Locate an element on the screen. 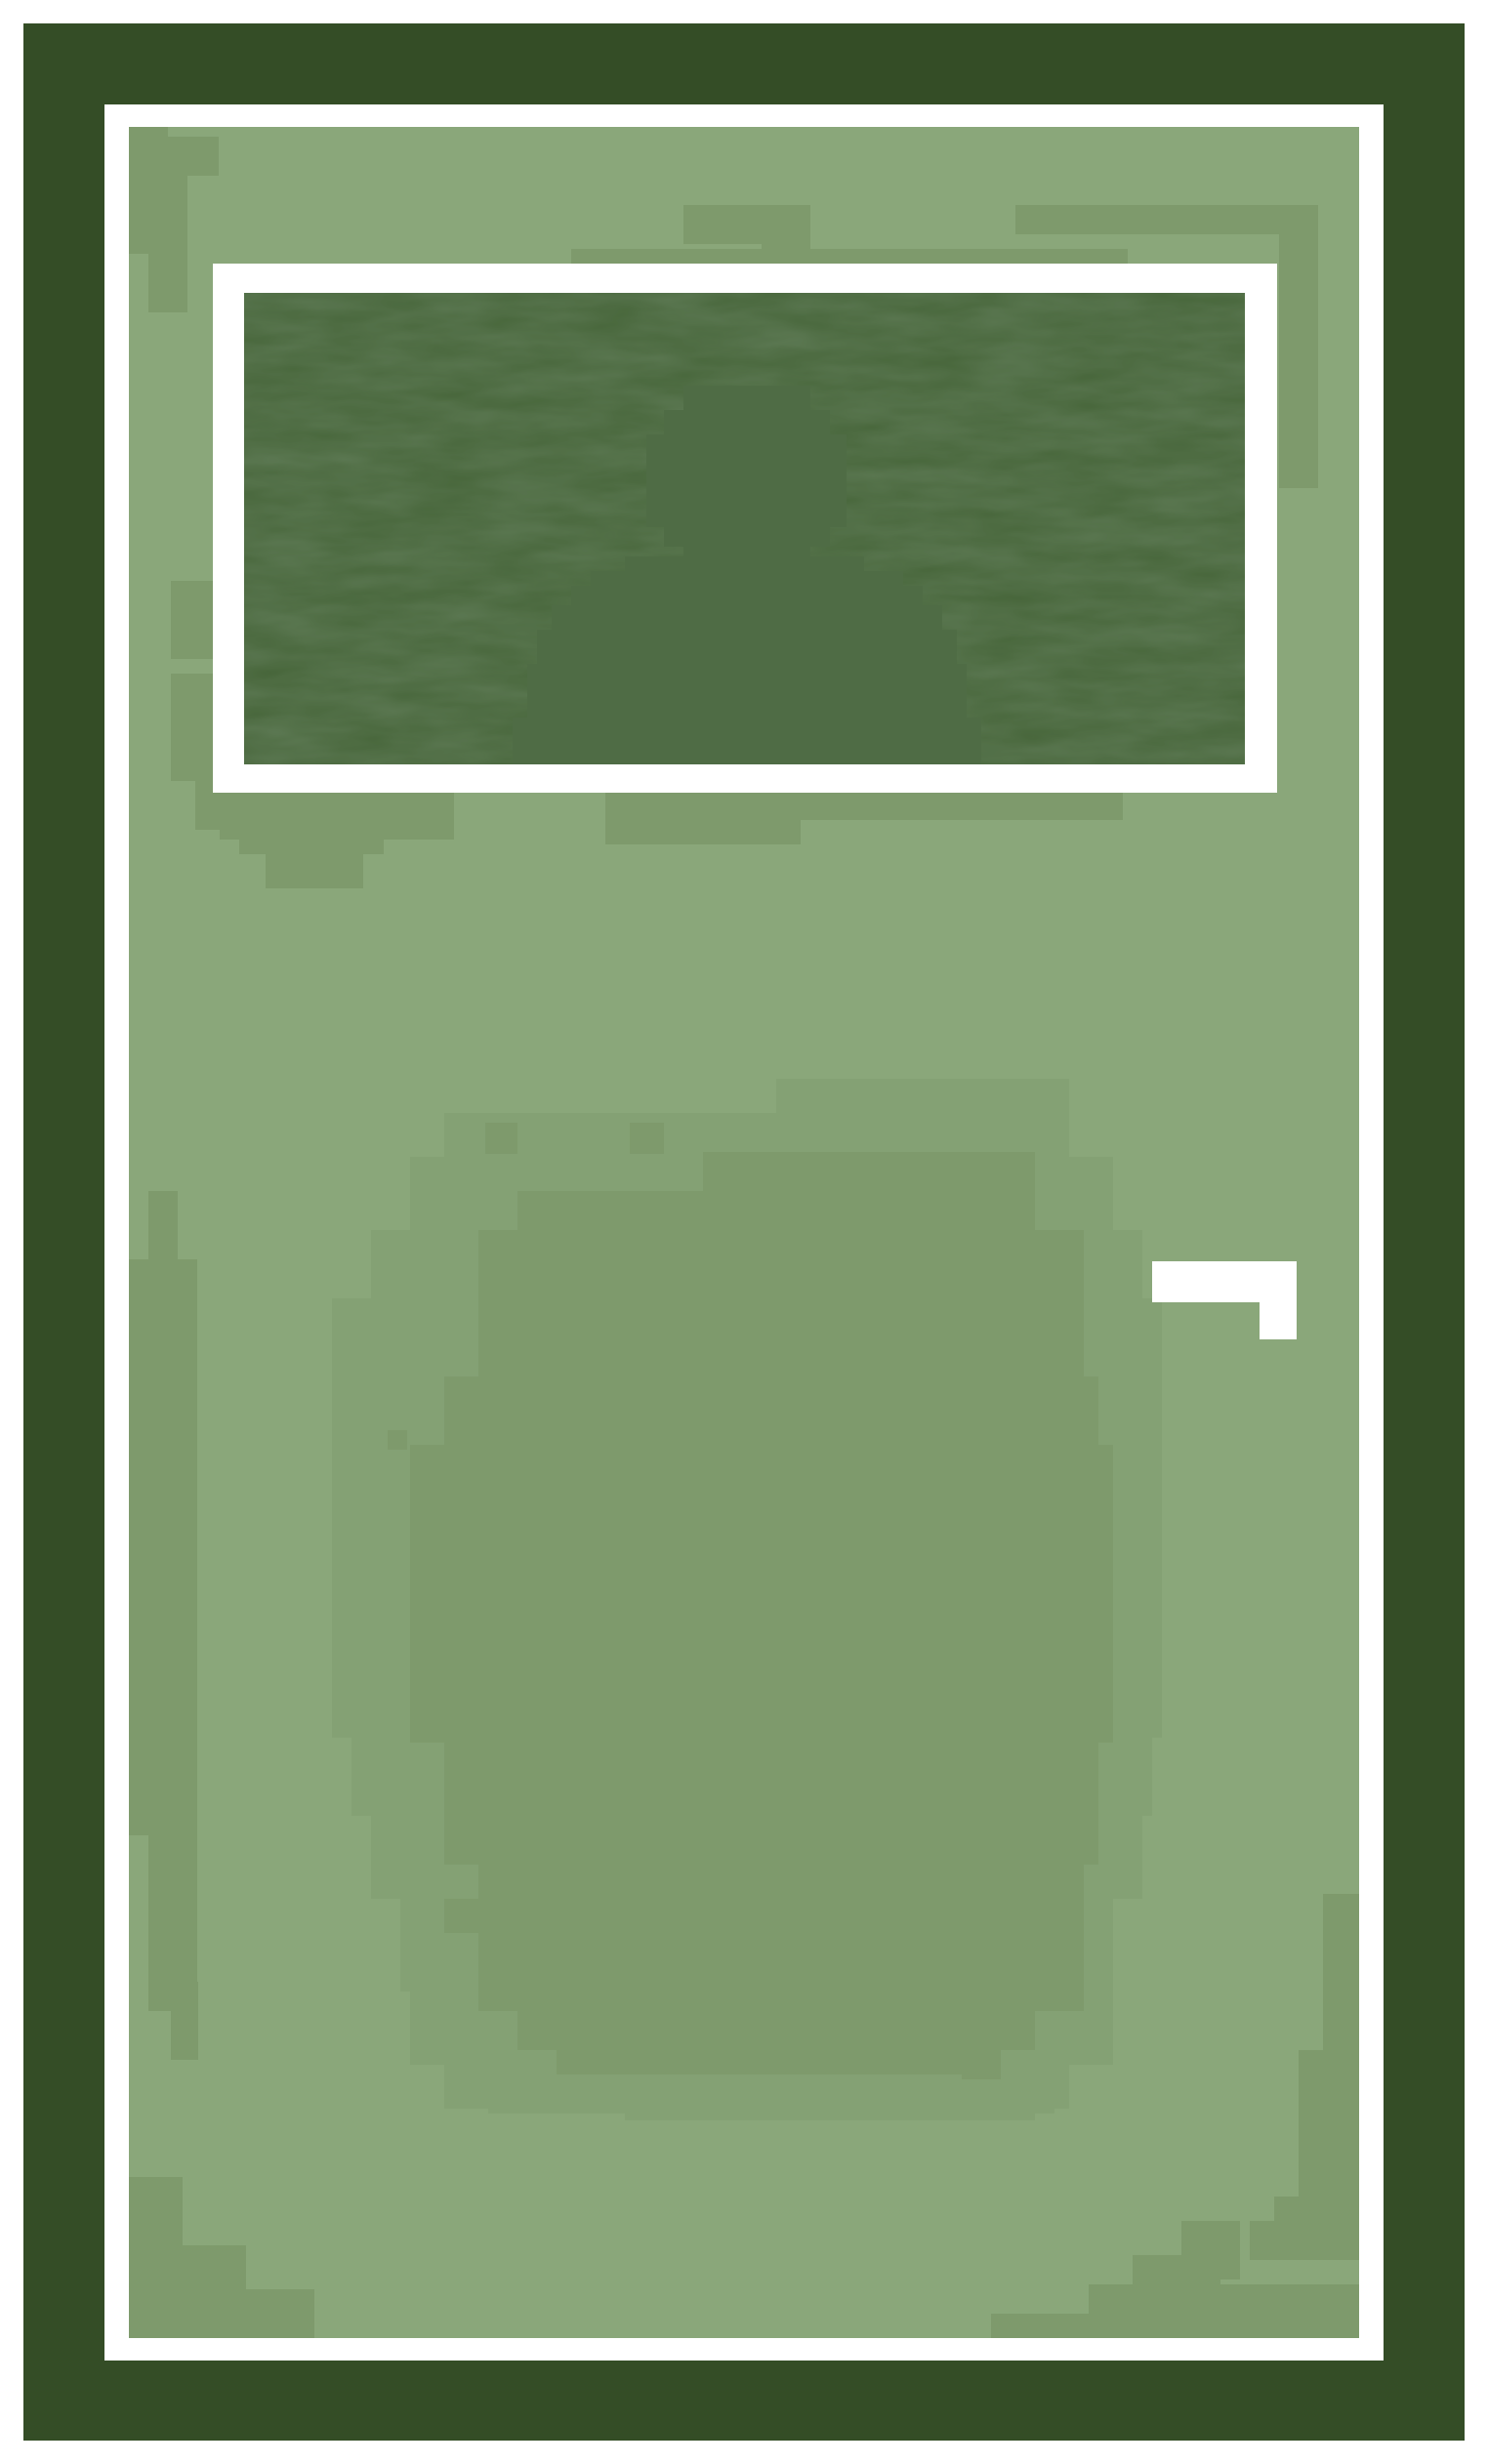 This screenshot has height=2464, width=1488. door-handle-icon is located at coordinates (1224, 1300).